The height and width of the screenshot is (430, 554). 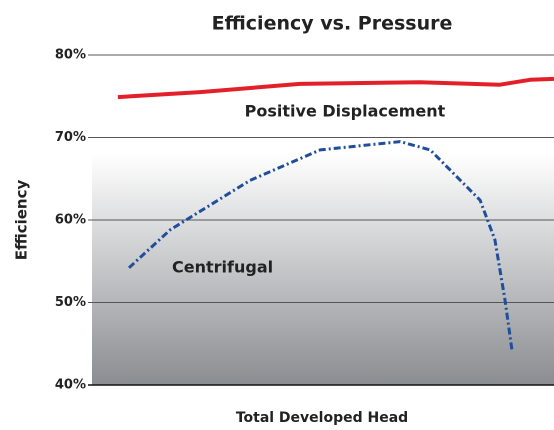 I want to click on y-axis-label: Efficiency, so click(x=22, y=220).